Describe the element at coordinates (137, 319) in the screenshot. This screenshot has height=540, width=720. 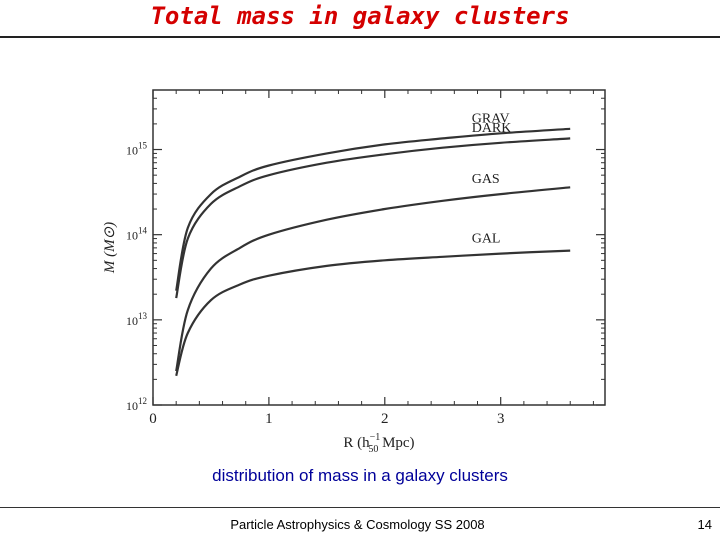
I see `y-tick-label: 1013` at that location.